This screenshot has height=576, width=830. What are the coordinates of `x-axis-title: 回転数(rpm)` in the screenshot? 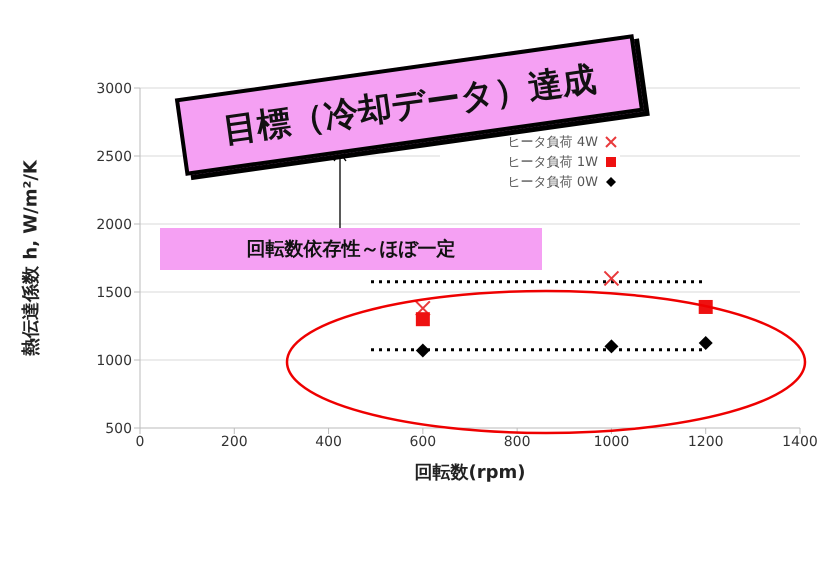 It's located at (470, 472).